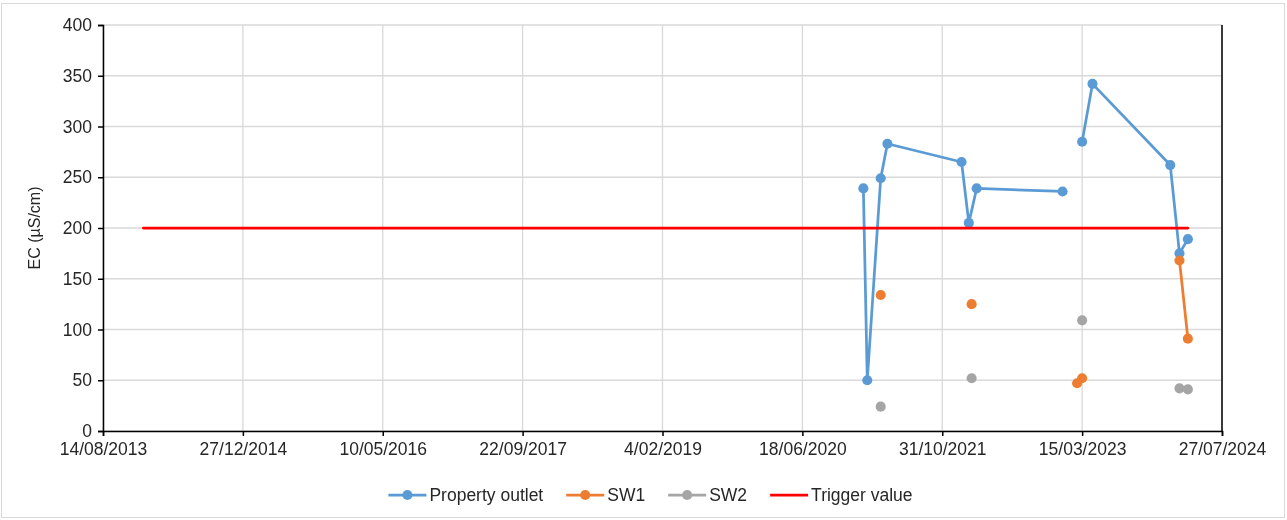 The image size is (1287, 520). Describe the element at coordinates (942, 449) in the screenshot. I see `x-tick-label: 31/10/2021` at that location.